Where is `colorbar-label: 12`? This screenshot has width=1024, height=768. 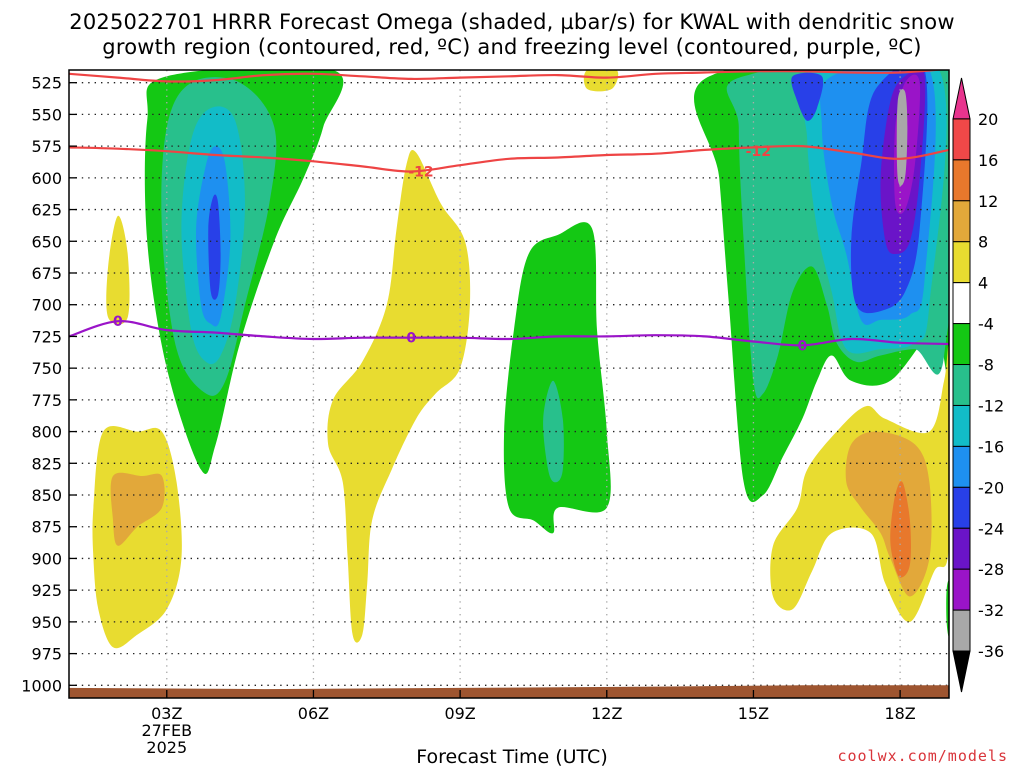
colorbar-label: 12 is located at coordinates (988, 201).